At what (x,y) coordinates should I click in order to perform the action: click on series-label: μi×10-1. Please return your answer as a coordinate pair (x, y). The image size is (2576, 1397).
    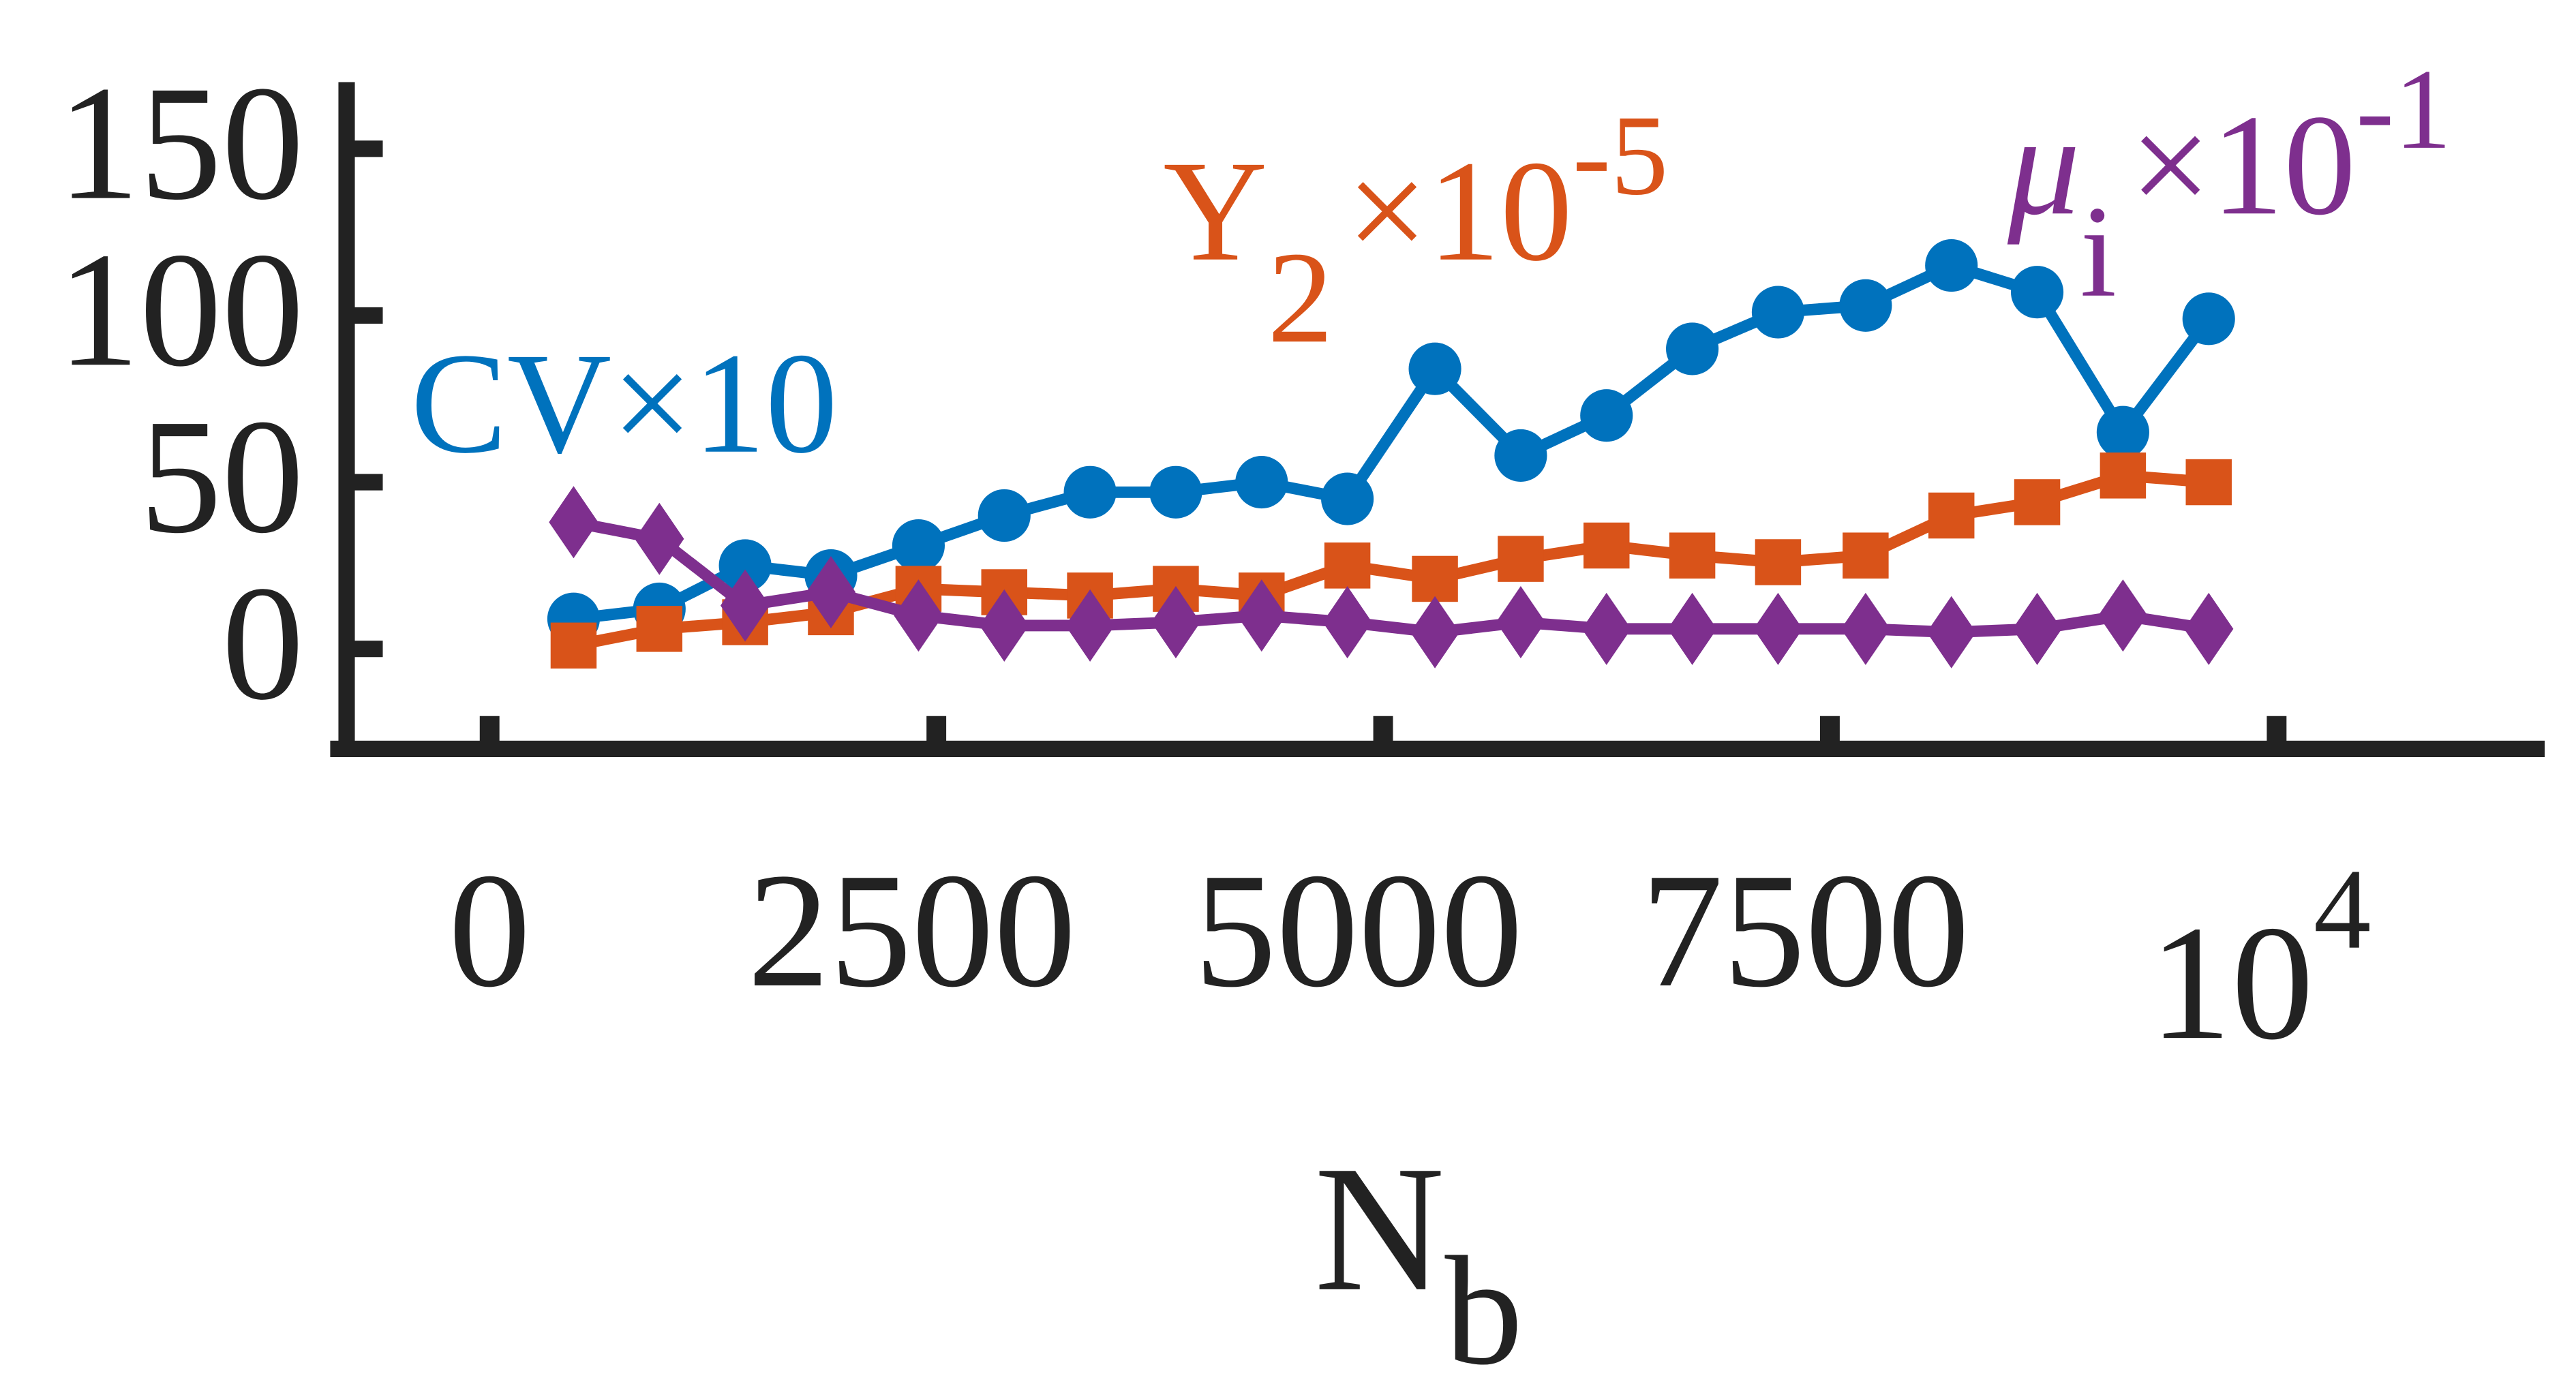
    Looking at the image, I should click on (2229, 185).